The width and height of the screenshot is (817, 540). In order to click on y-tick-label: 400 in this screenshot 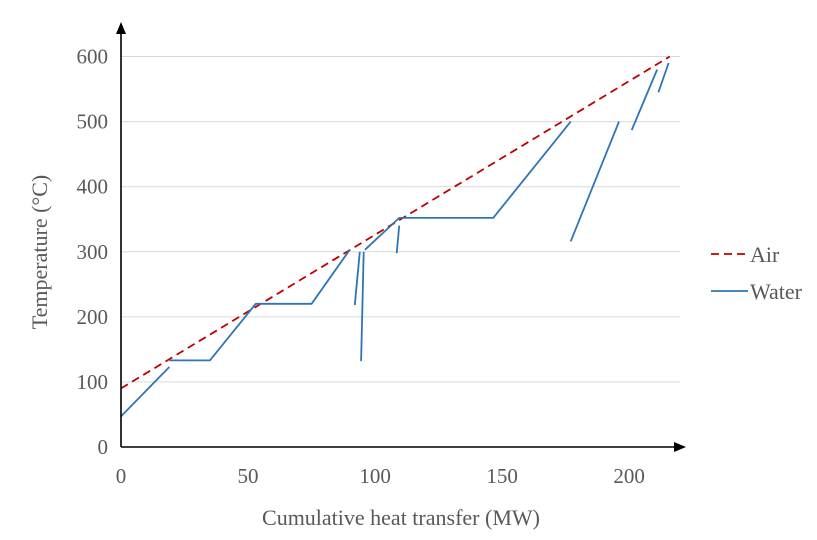, I will do `click(93, 187)`.